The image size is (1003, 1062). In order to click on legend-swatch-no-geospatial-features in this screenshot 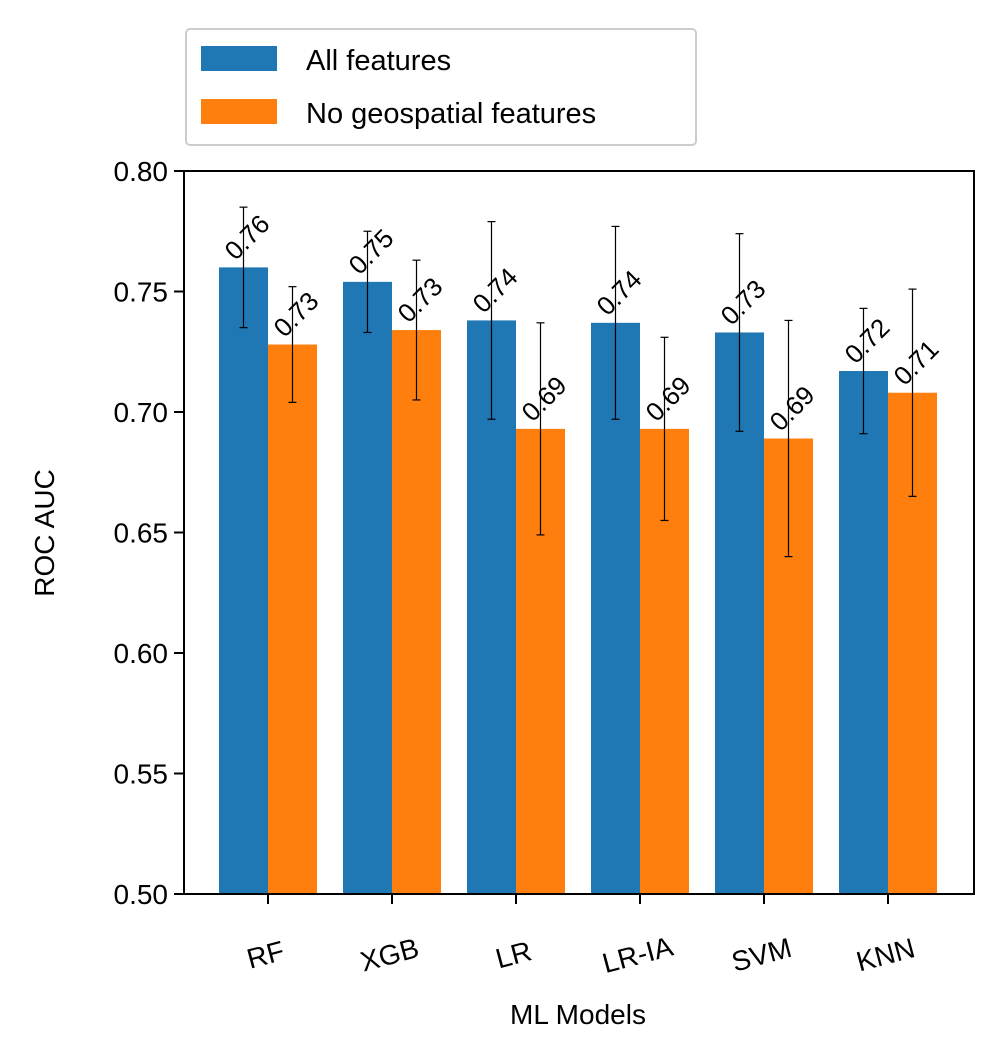, I will do `click(239, 111)`.